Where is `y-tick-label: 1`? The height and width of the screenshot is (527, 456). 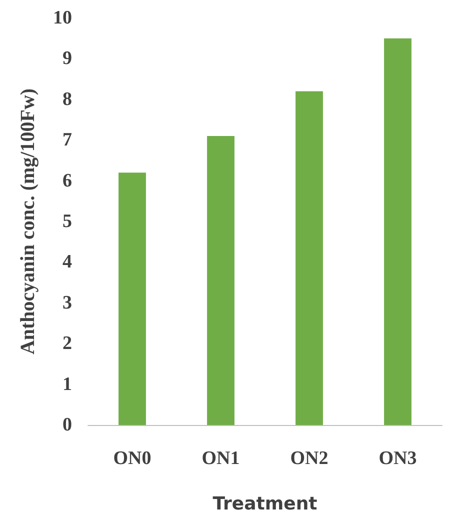
y-tick-label: 1 is located at coordinates (67, 384).